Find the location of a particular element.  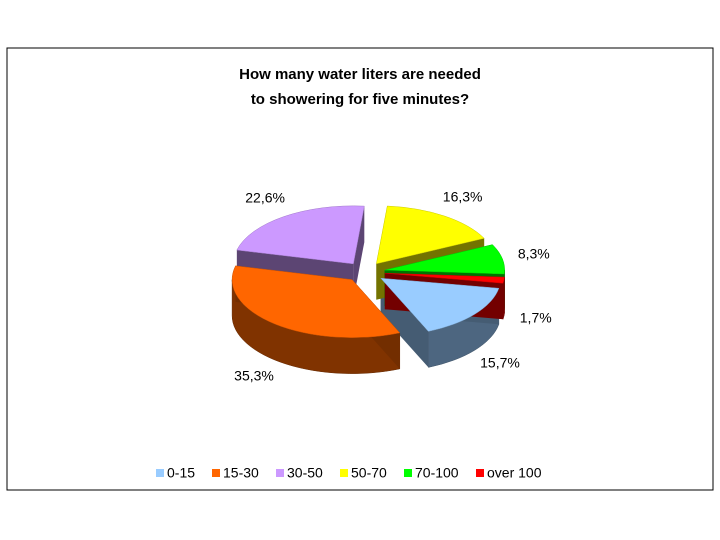

data-label: 35,3% is located at coordinates (254, 375).